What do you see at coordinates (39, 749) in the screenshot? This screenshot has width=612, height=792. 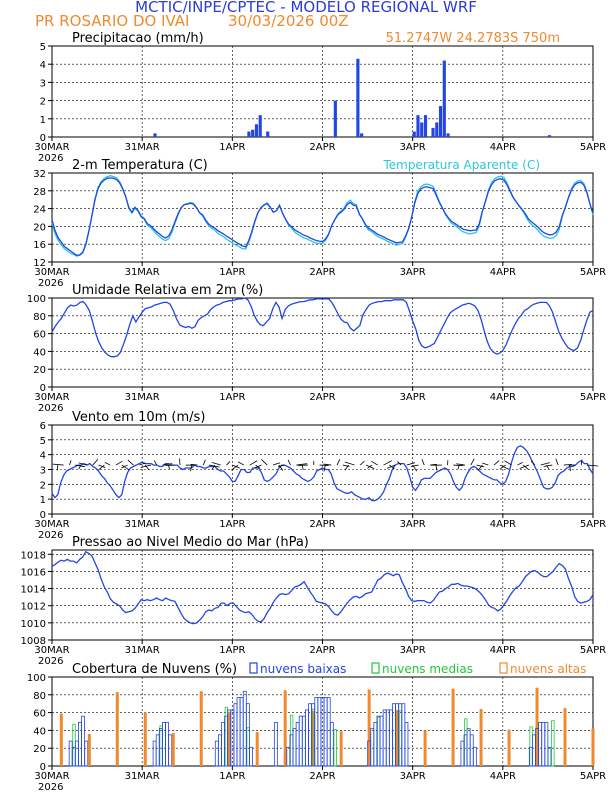 I see `y-tick-label: 20` at bounding box center [39, 749].